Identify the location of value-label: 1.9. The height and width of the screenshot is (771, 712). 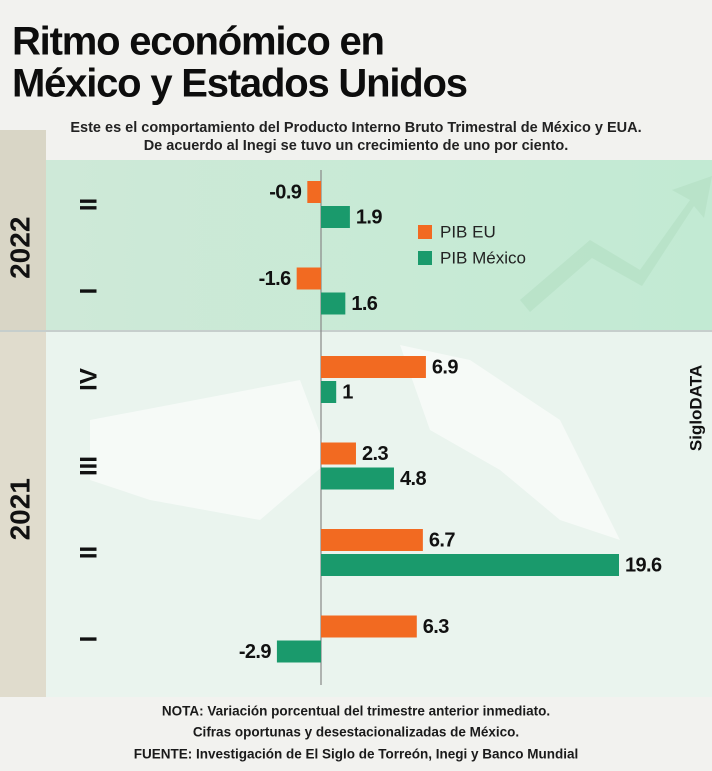
(369, 217).